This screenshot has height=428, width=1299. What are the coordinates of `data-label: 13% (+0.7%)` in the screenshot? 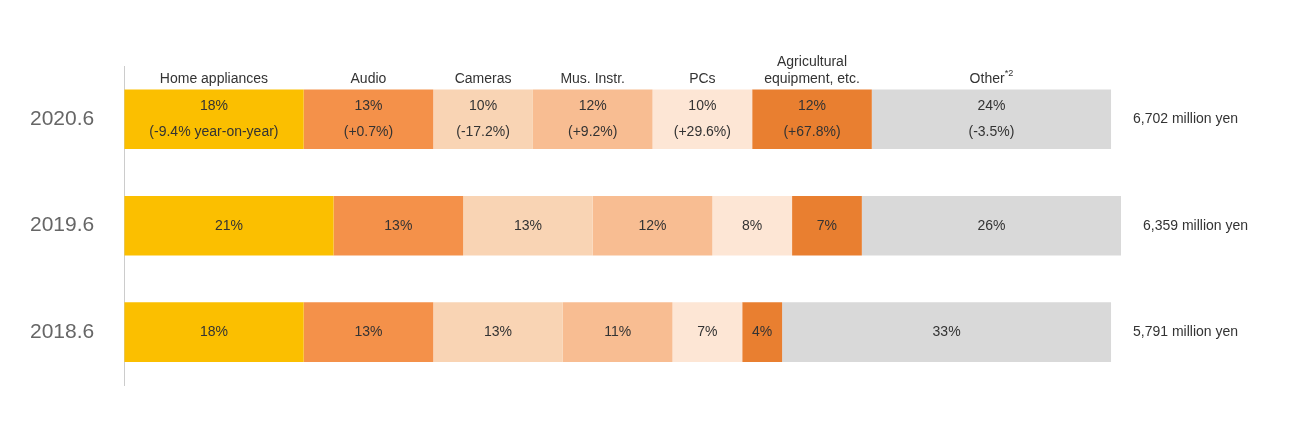 It's located at (368, 118).